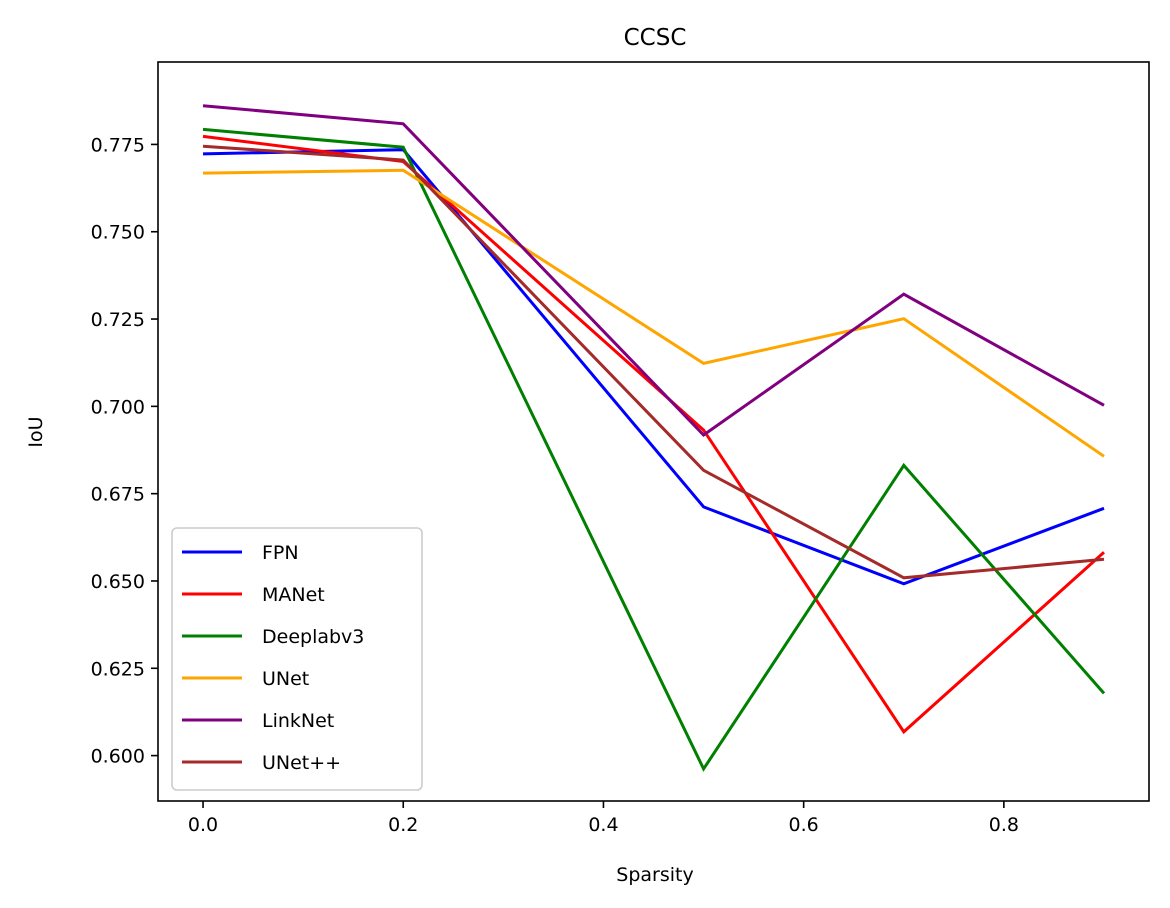 This screenshot has height=908, width=1170. Describe the element at coordinates (655, 38) in the screenshot. I see `chart-title: CCSC` at that location.